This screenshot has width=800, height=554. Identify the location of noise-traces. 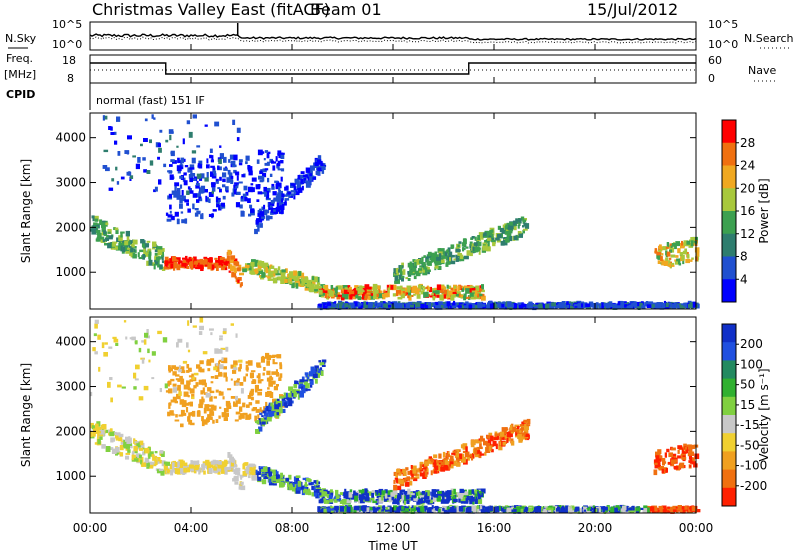
(393, 33).